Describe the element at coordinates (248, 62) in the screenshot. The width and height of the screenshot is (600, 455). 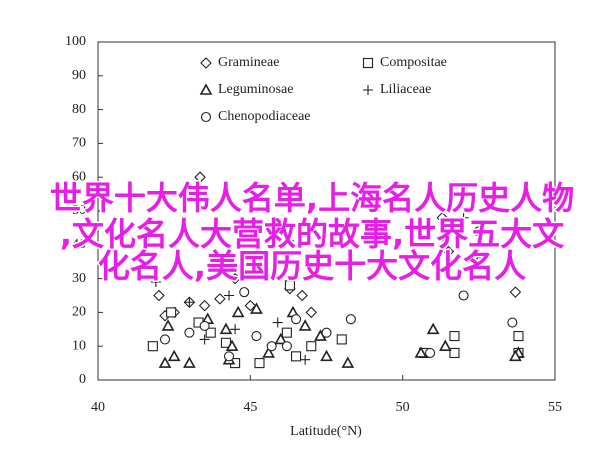
I see `legend-label: Gramineae` at that location.